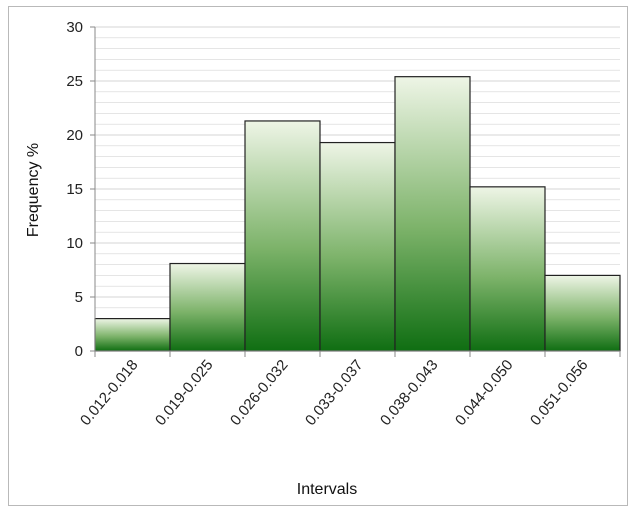 The width and height of the screenshot is (630, 510). I want to click on x-tick-label: 0.026-0.032, so click(259, 393).